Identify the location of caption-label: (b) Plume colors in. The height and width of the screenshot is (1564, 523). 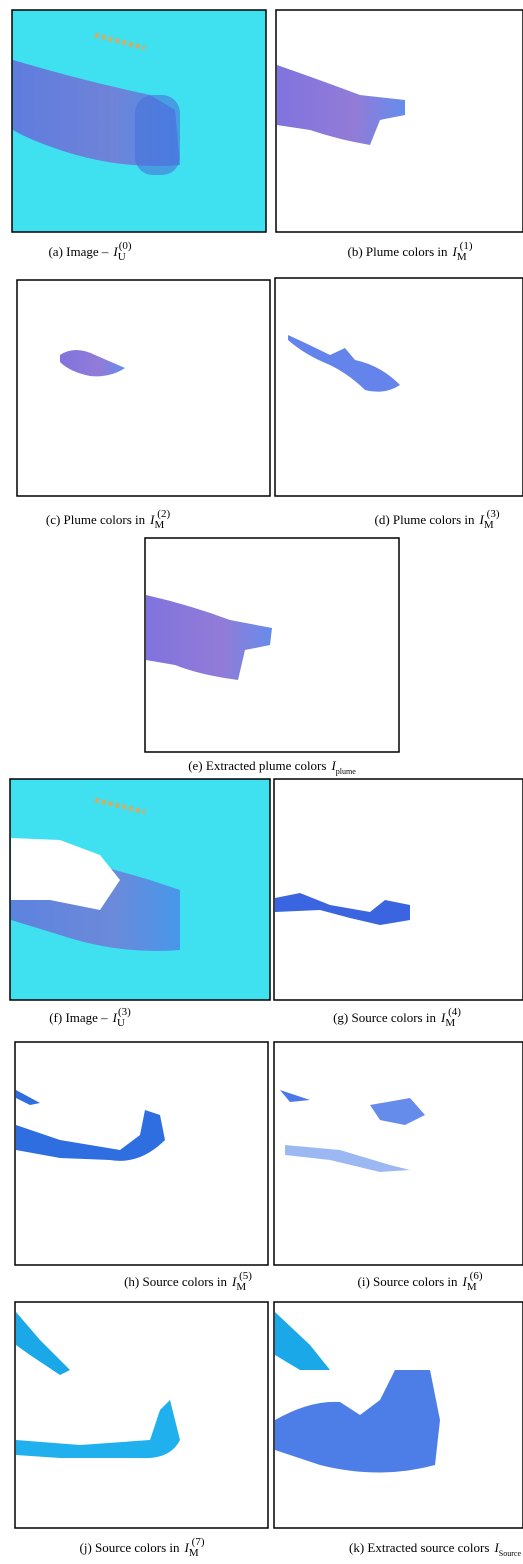
(398, 251).